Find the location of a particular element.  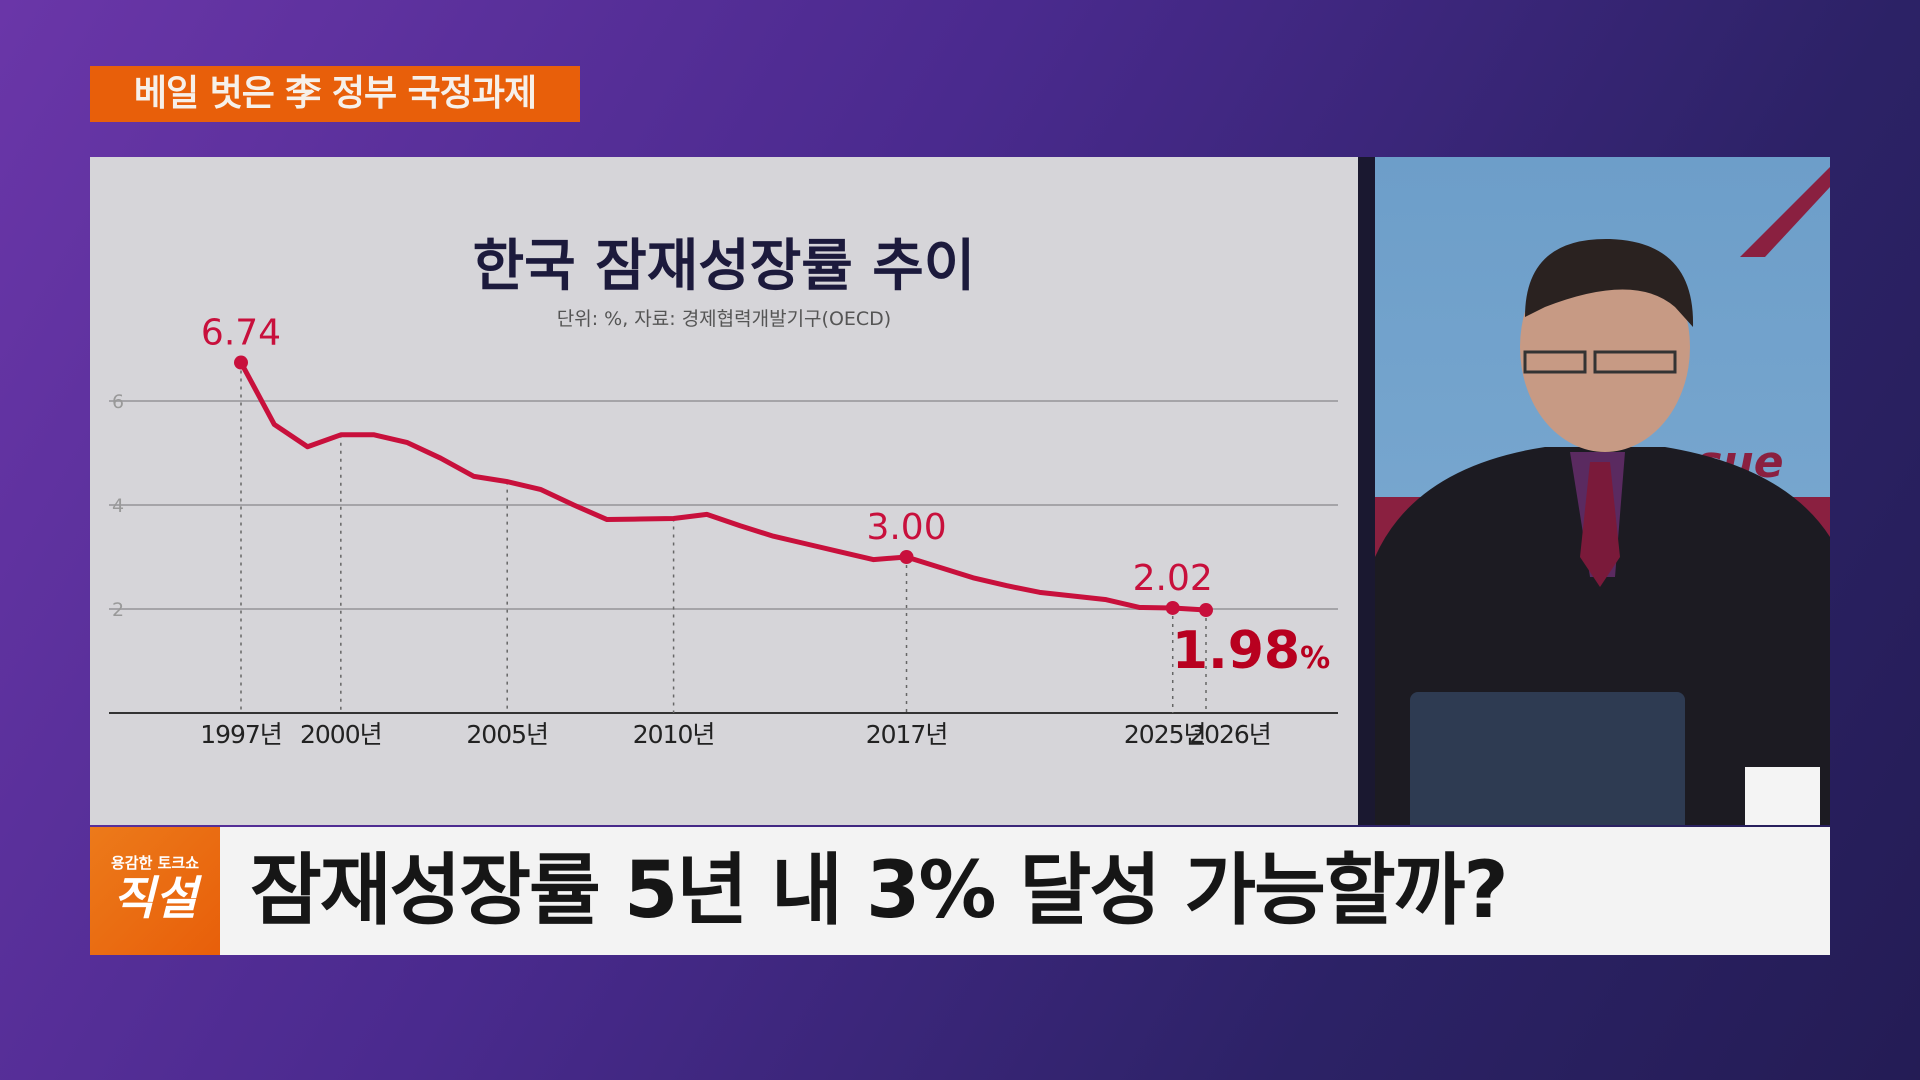

caption-bar: 용감한 토크쇼 직설 잠재성장률 5년 내 3% 달성 가능할까? is located at coordinates (960, 891).